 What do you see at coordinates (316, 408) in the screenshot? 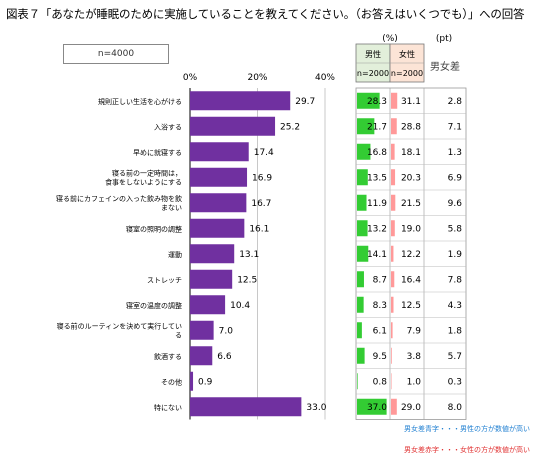
I see `bar-value-label: 33.0` at bounding box center [316, 408].